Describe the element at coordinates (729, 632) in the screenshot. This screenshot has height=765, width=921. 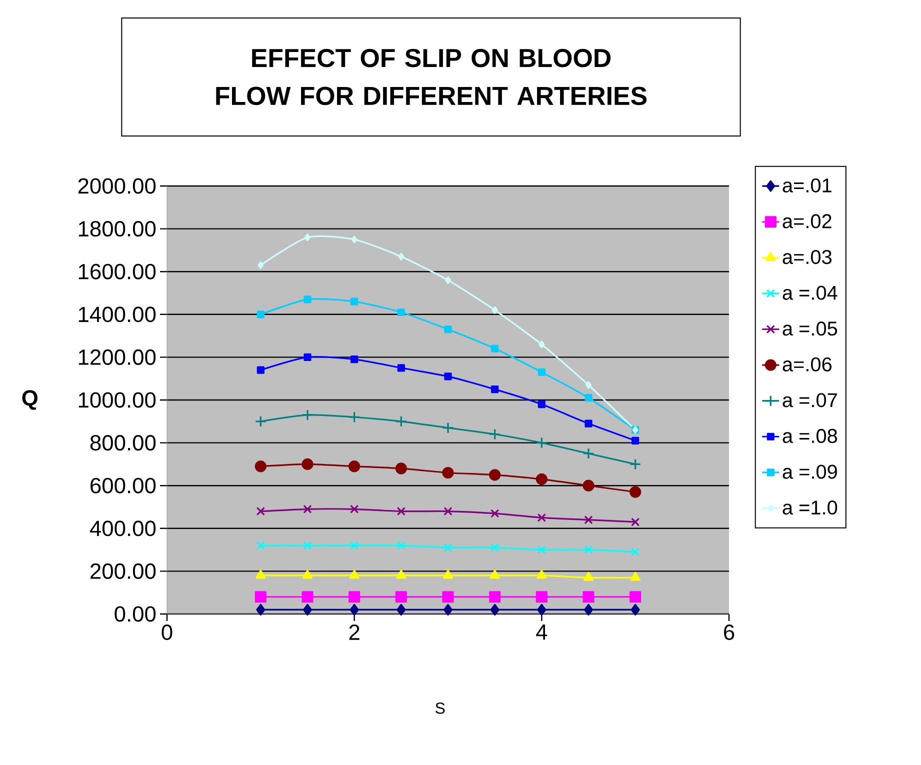
I see `x-tick-label: 6` at that location.